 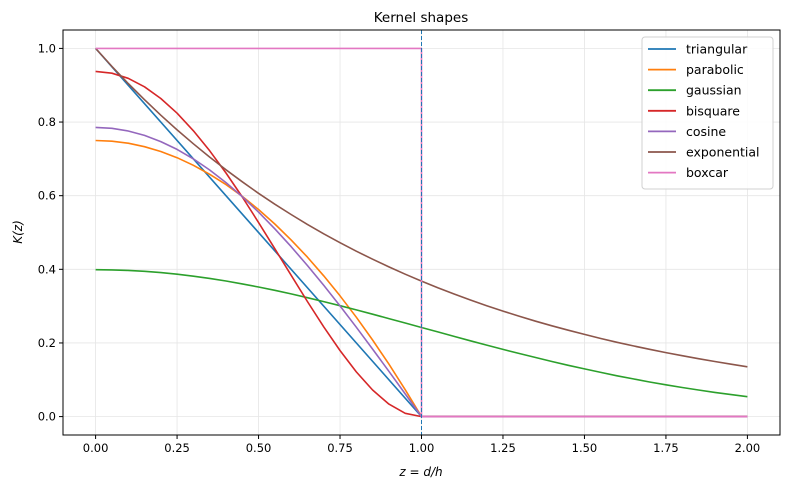 I want to click on x-tick-label: 1.50, so click(x=585, y=448).